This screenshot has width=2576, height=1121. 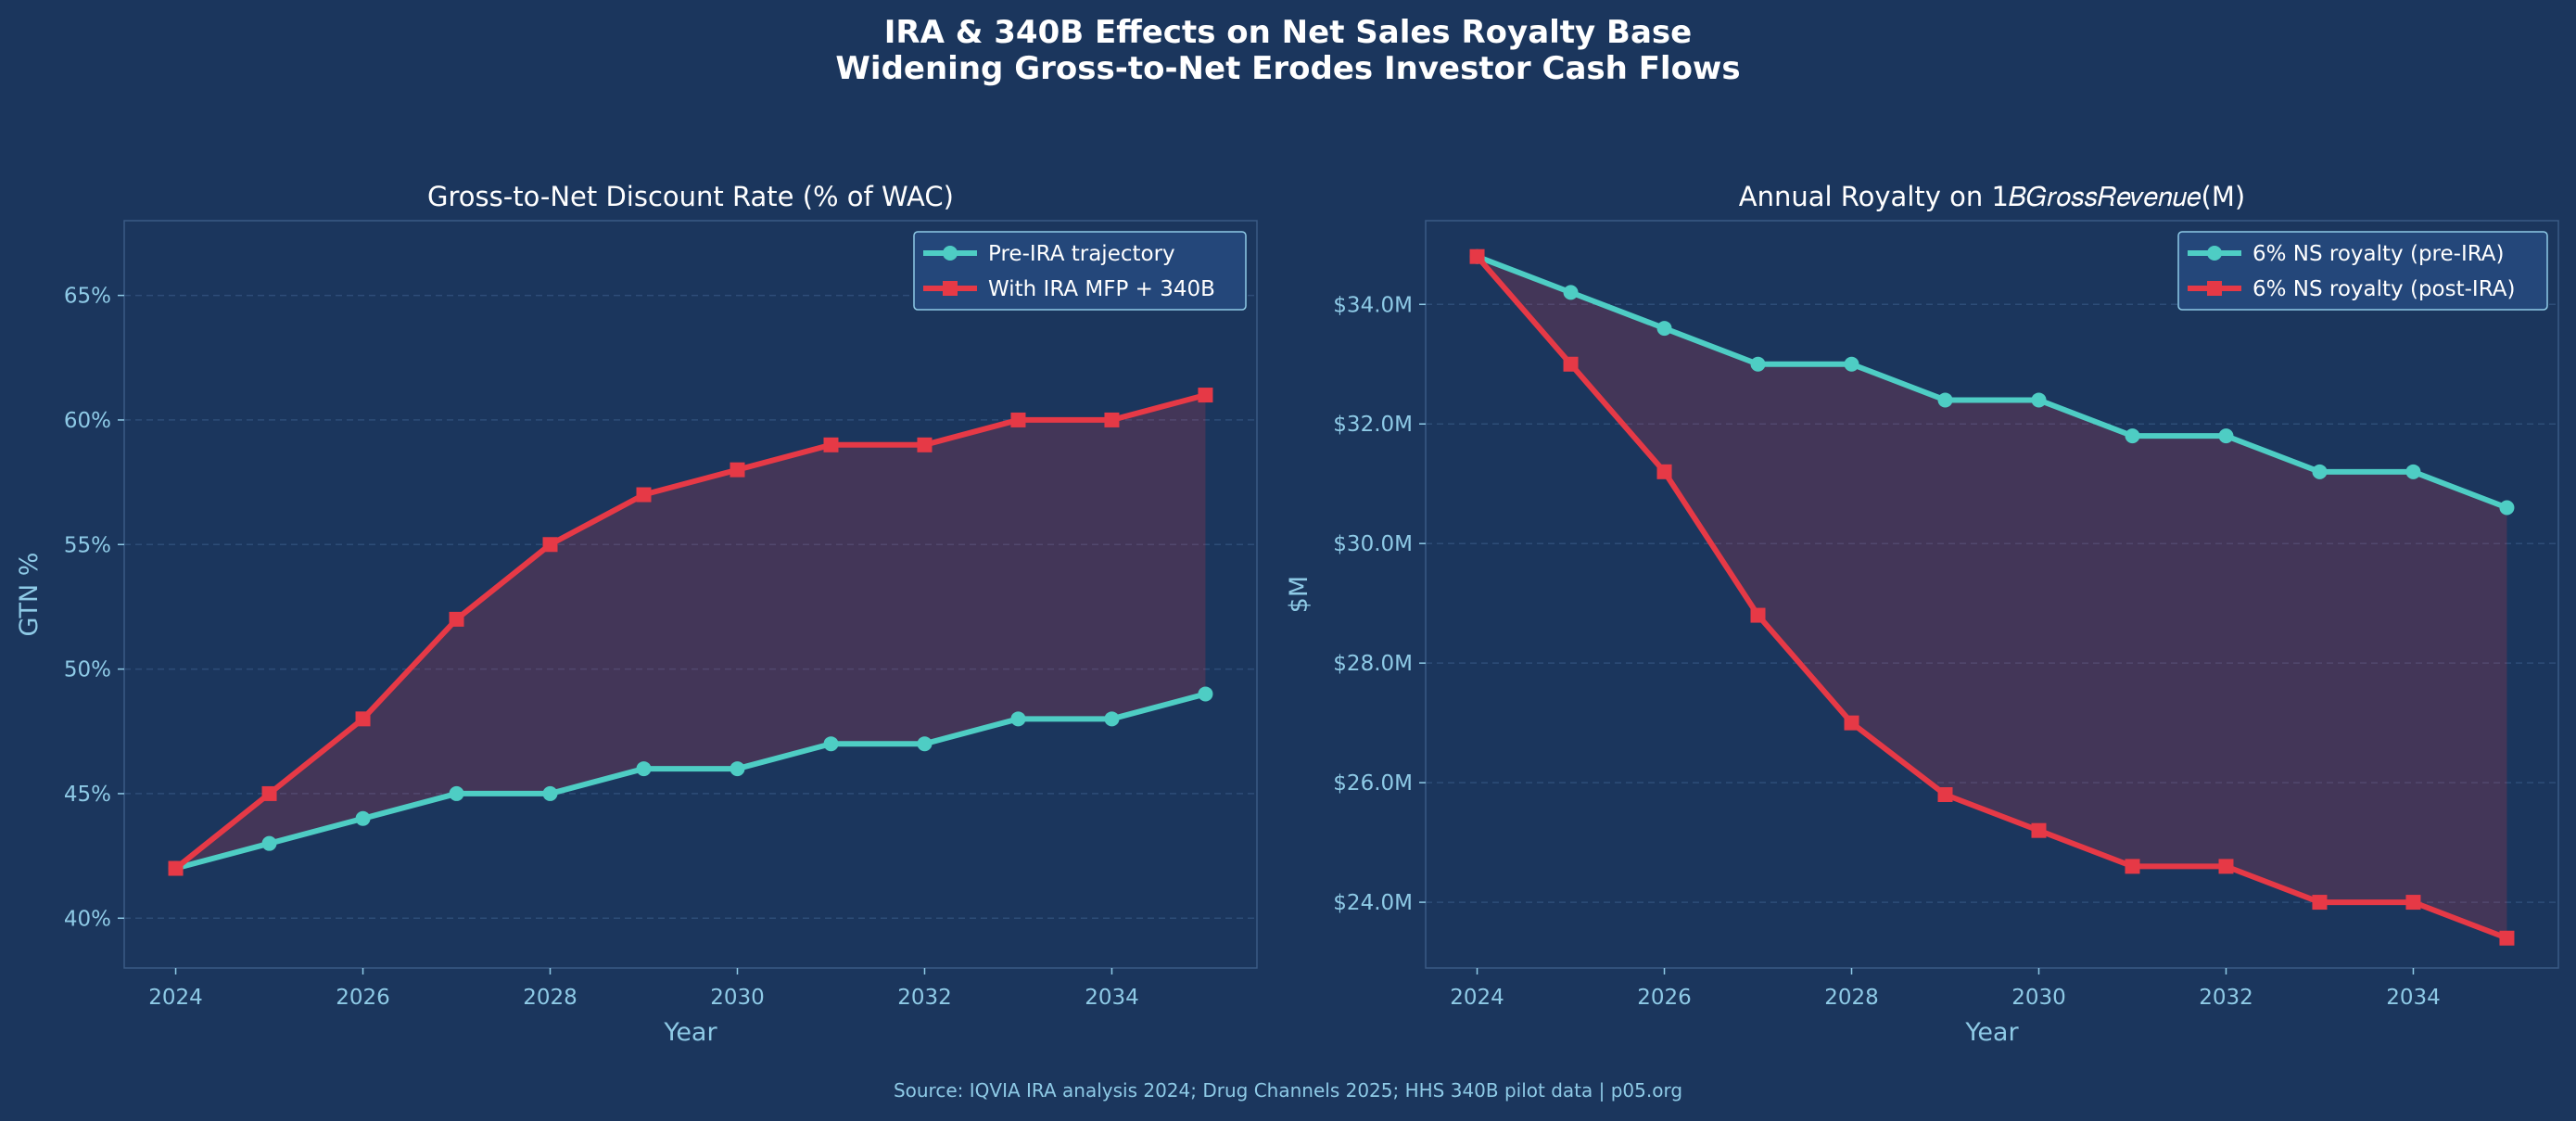 What do you see at coordinates (1080, 271) in the screenshot?
I see `chart1-legend` at bounding box center [1080, 271].